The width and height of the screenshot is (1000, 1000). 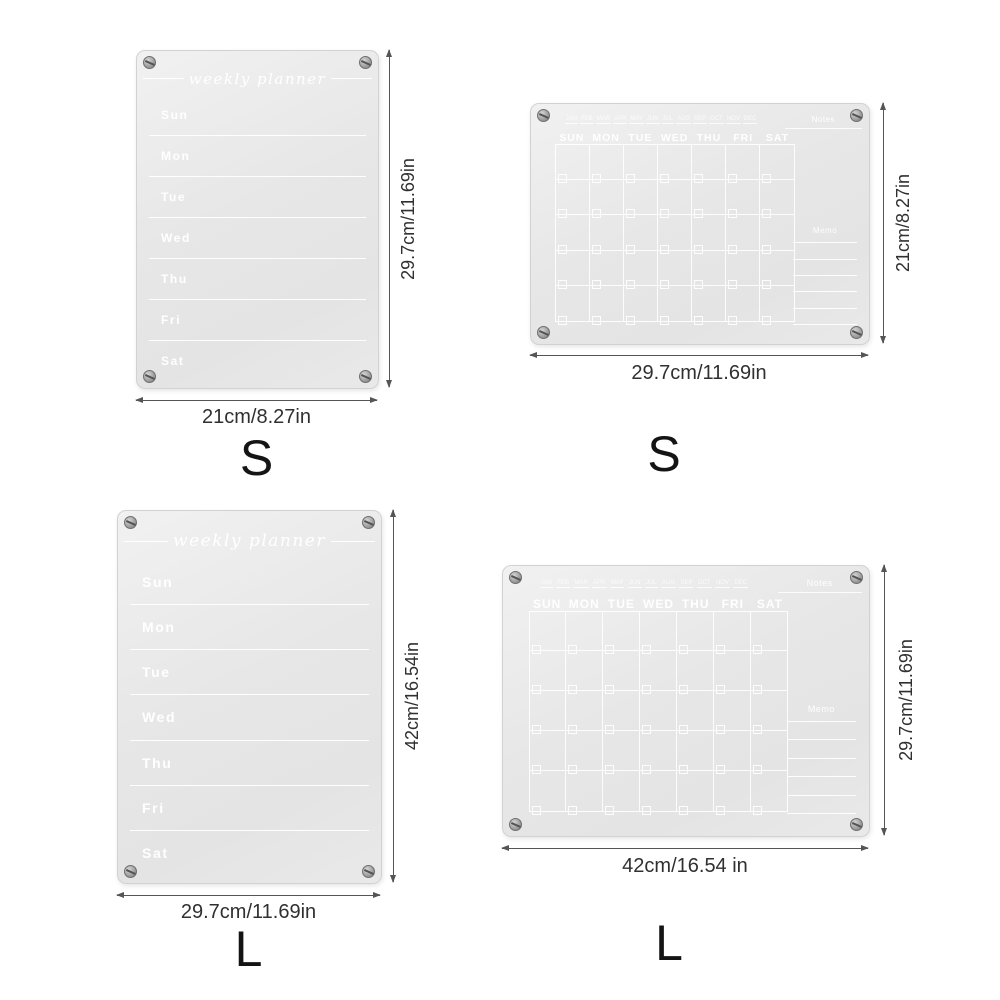 What do you see at coordinates (249, 853) in the screenshot?
I see `weekly-row: Sat` at bounding box center [249, 853].